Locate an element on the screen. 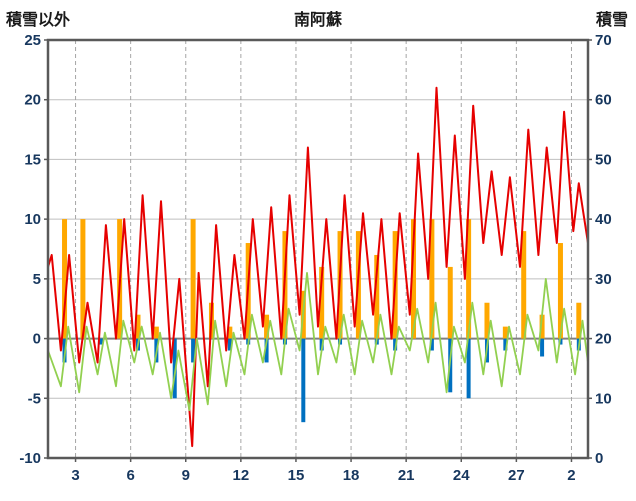 The height and width of the screenshot is (501, 636). left-tick-label: 20 is located at coordinates (32, 100).